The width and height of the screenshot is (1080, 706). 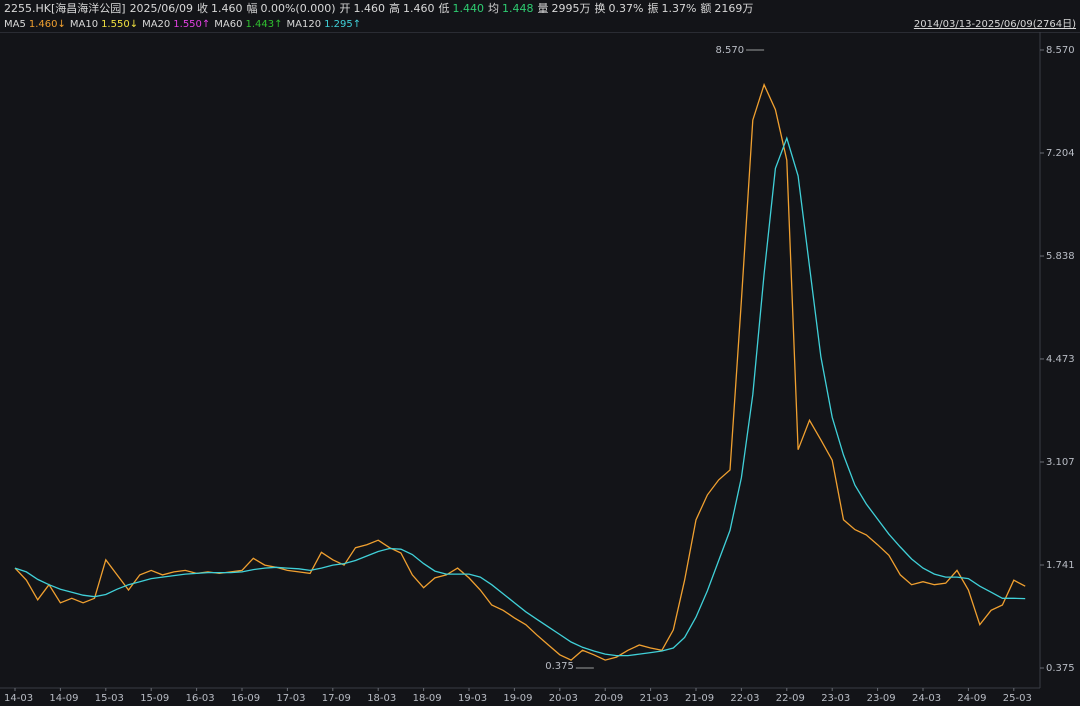 What do you see at coordinates (161, 8) in the screenshot?
I see `date: 2025/06/09` at bounding box center [161, 8].